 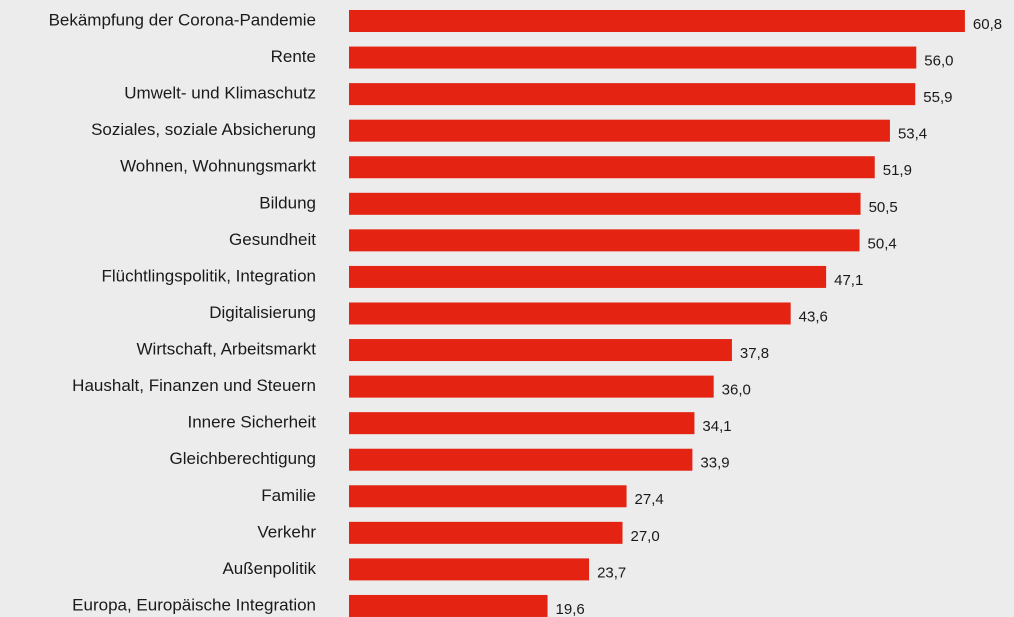 I want to click on value-label: 43,6, so click(x=813, y=316).